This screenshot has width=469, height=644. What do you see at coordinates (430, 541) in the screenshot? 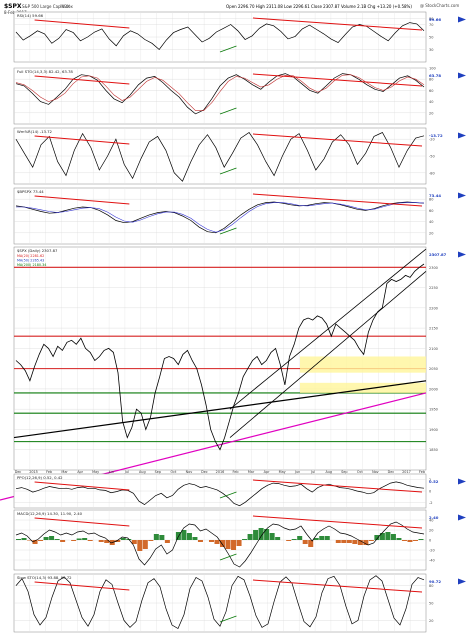
I see `y-tick-label: 0` at bounding box center [430, 541].